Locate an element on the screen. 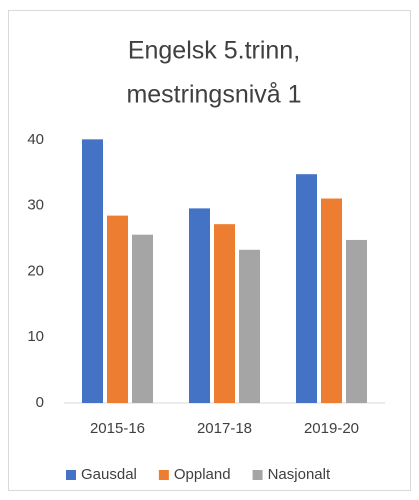 The image size is (419, 500). x-tick-label: 2015-16 is located at coordinates (117, 428).